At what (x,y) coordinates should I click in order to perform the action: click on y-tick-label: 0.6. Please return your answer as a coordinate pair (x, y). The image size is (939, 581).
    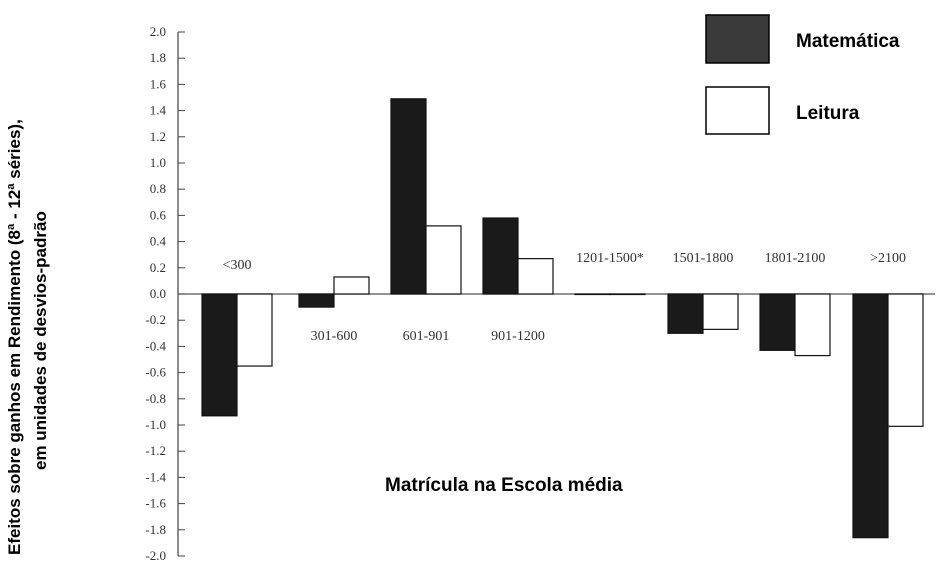
    Looking at the image, I should click on (158, 214).